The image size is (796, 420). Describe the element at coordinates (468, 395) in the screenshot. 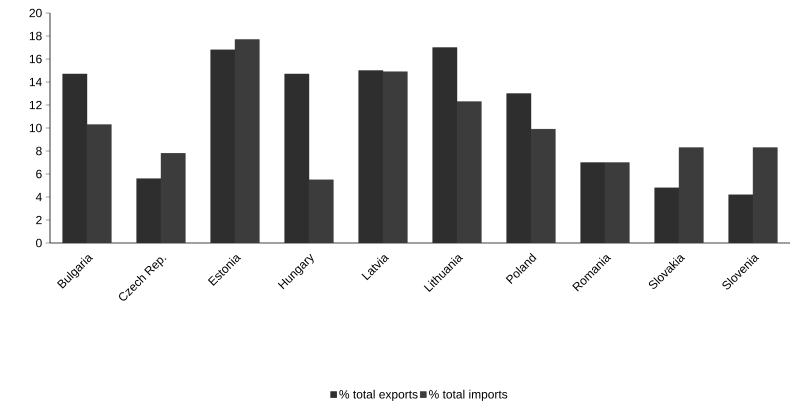

I see `legend-label: % total imports` at that location.